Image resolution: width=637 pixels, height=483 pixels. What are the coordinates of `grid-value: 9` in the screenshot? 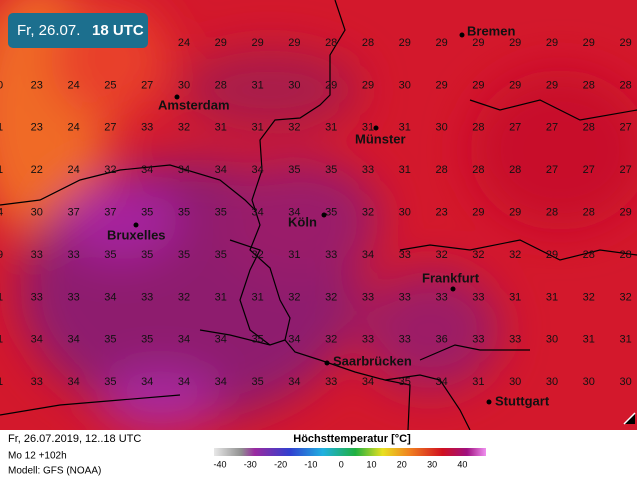 It's located at (1, 255).